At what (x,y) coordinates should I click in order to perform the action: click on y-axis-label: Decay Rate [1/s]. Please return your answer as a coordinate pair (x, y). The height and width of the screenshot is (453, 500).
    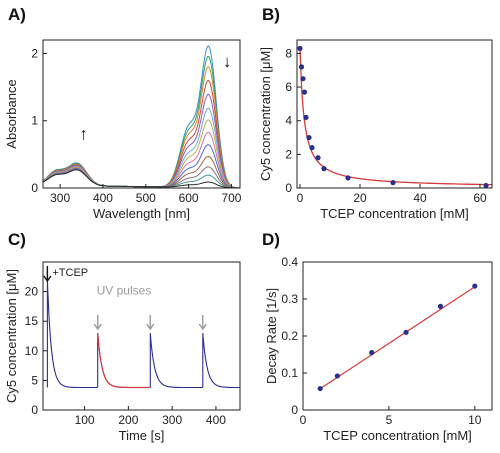
    Looking at the image, I should click on (271, 336).